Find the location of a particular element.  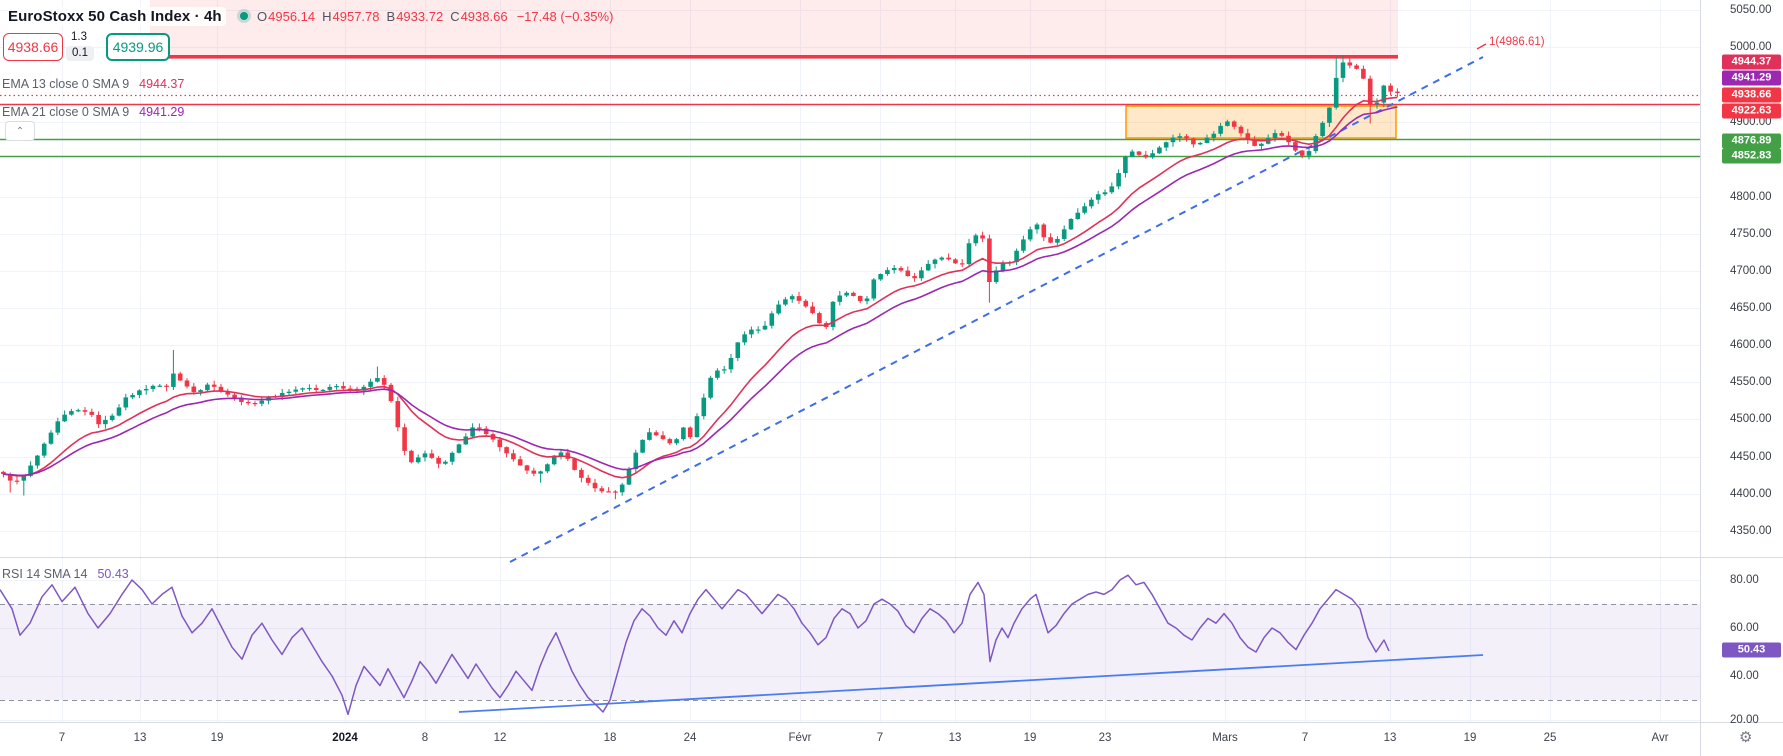

trendline-price-label: 1(4986.61) is located at coordinates (1517, 42).